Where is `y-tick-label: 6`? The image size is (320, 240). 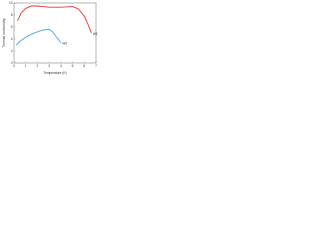
y-tick-label: 6 is located at coordinates (12, 27).